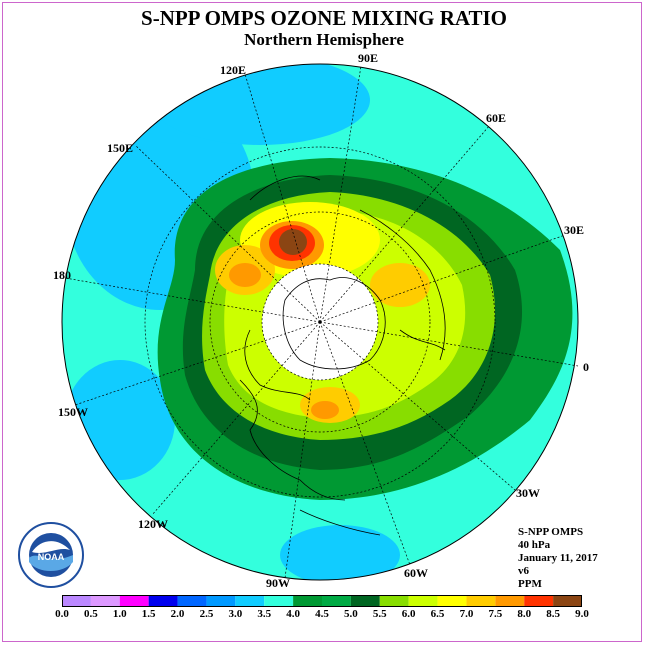 The height and width of the screenshot is (648, 648). I want to click on colorbar-border, so click(322, 601).